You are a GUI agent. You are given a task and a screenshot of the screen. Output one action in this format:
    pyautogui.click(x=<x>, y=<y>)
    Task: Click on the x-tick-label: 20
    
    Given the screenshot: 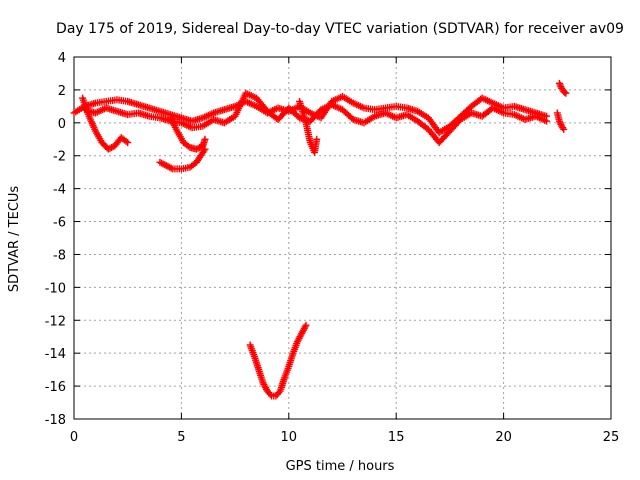 What is the action you would take?
    pyautogui.click(x=503, y=437)
    